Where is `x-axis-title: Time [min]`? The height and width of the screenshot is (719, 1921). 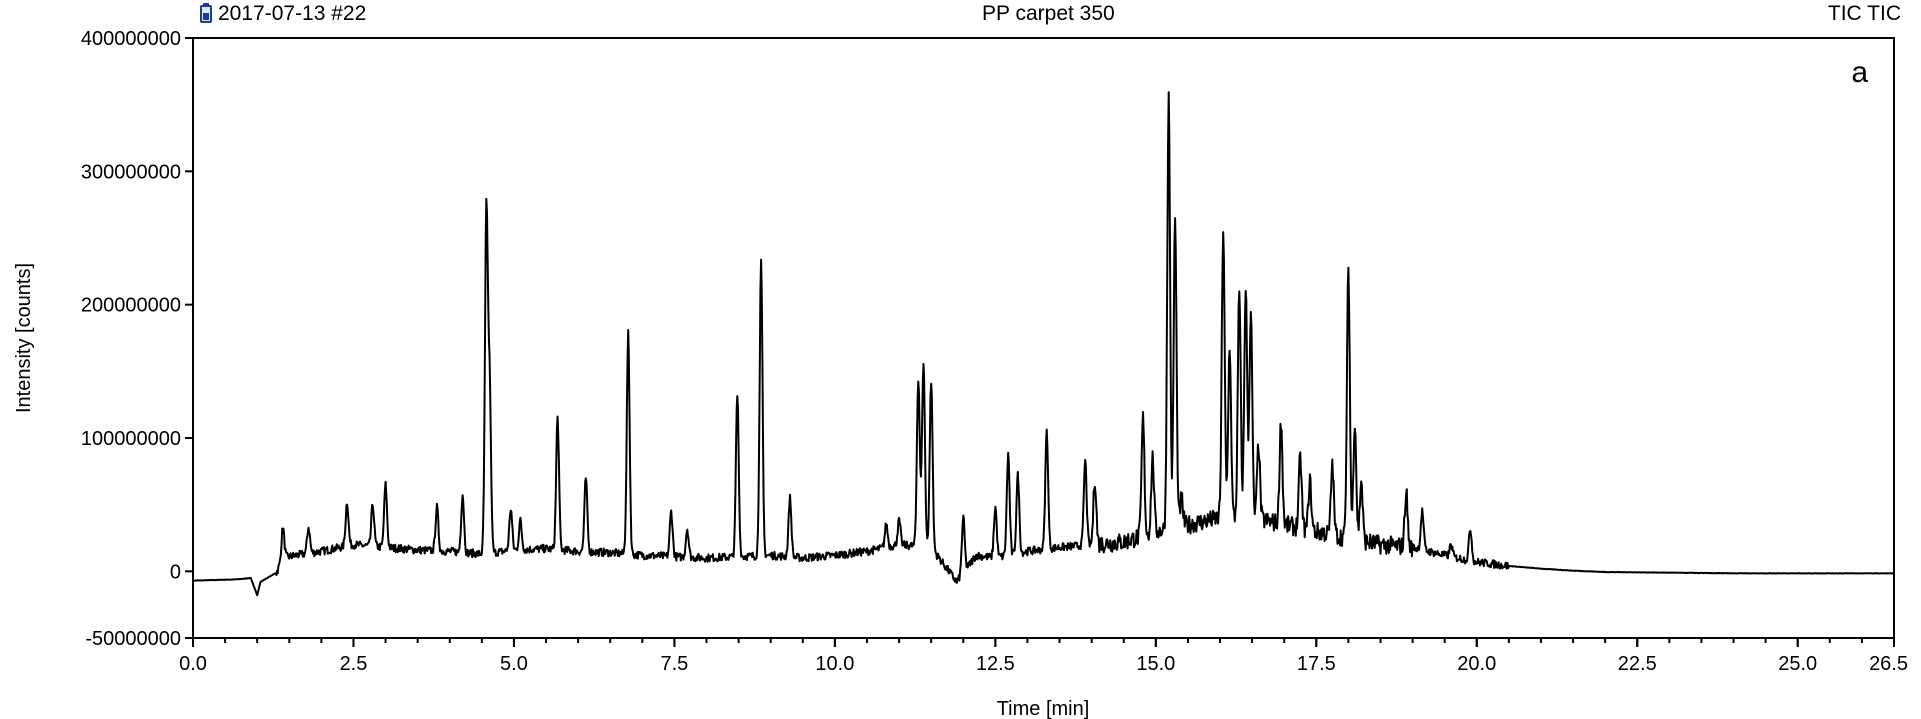 x-axis-title: Time [min] is located at coordinates (1043, 708).